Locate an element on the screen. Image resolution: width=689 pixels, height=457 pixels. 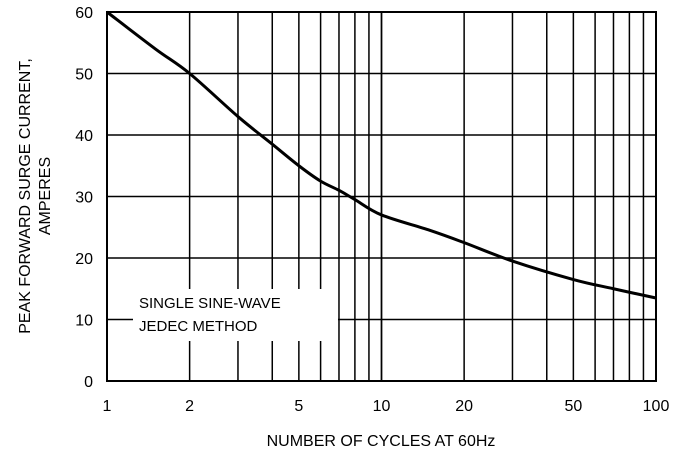
y-tick-label: 30 is located at coordinates (84, 198).